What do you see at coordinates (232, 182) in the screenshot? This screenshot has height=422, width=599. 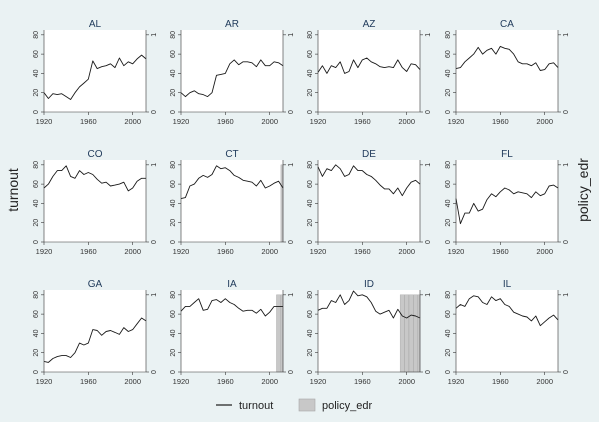 I see `turnout-line-ct` at bounding box center [232, 182].